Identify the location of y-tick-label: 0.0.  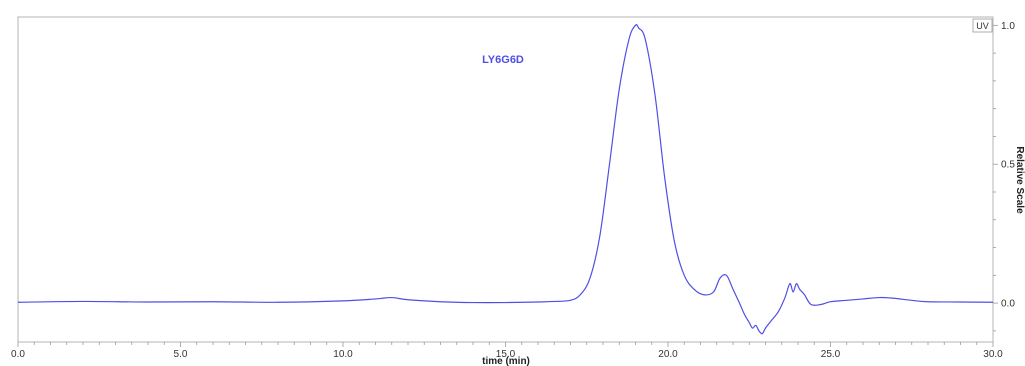
(1008, 304).